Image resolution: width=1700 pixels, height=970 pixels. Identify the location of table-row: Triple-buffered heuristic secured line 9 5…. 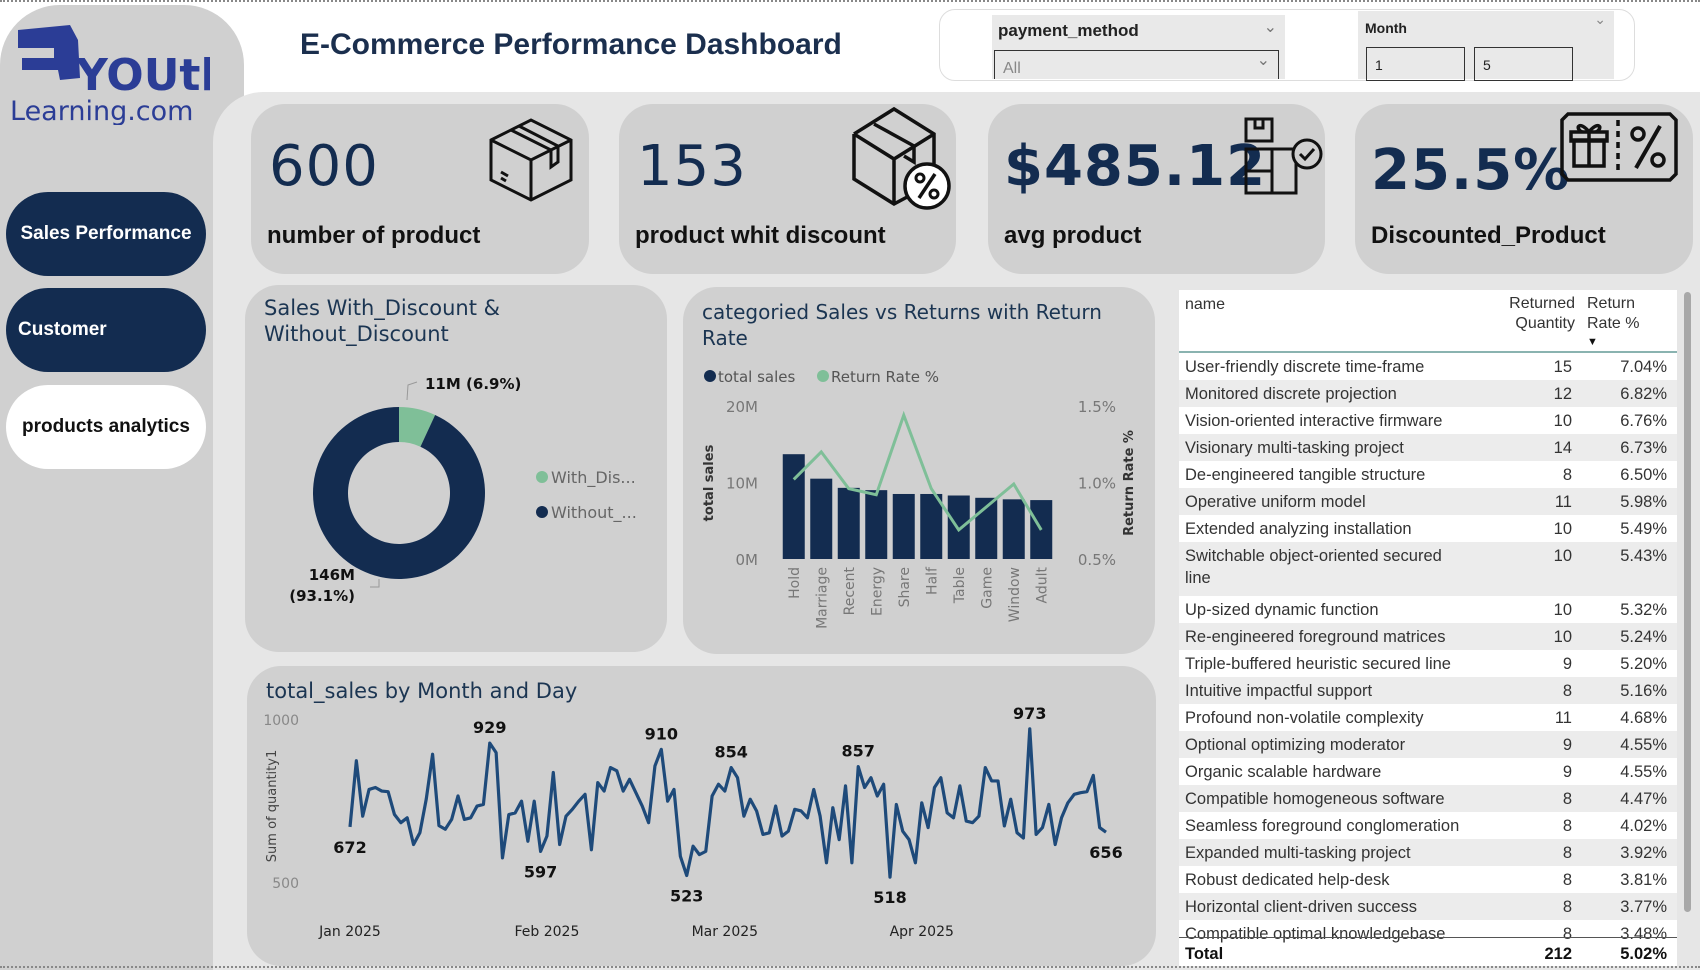
(1428, 663).